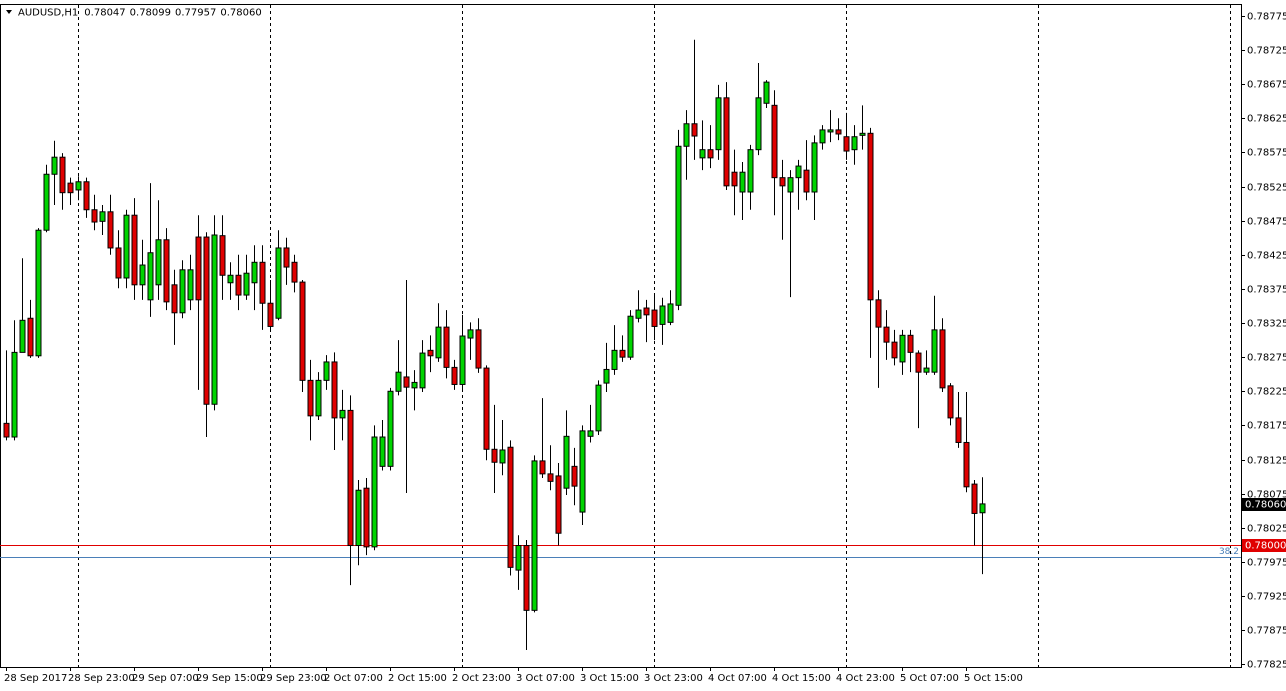 The image size is (1286, 691). What do you see at coordinates (1264, 545) in the screenshot?
I see `price-label-box` at bounding box center [1264, 545].